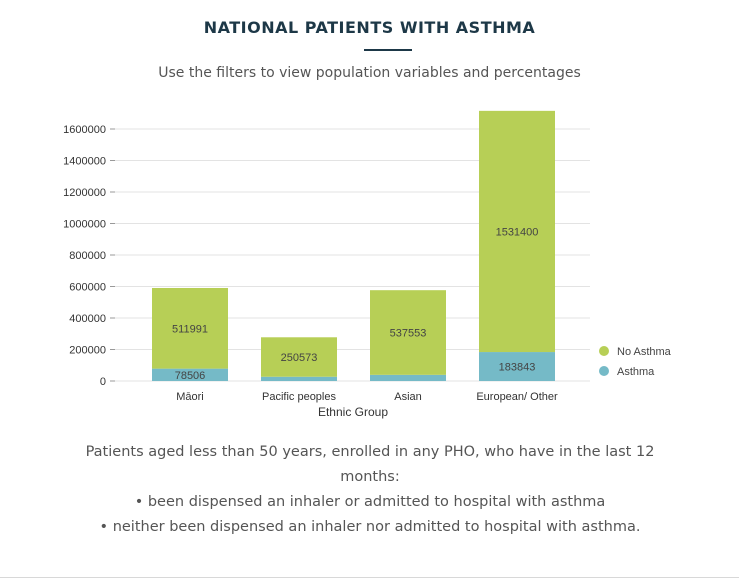 This screenshot has width=739, height=579. What do you see at coordinates (644, 352) in the screenshot?
I see `legend-label: No Asthma` at bounding box center [644, 352].